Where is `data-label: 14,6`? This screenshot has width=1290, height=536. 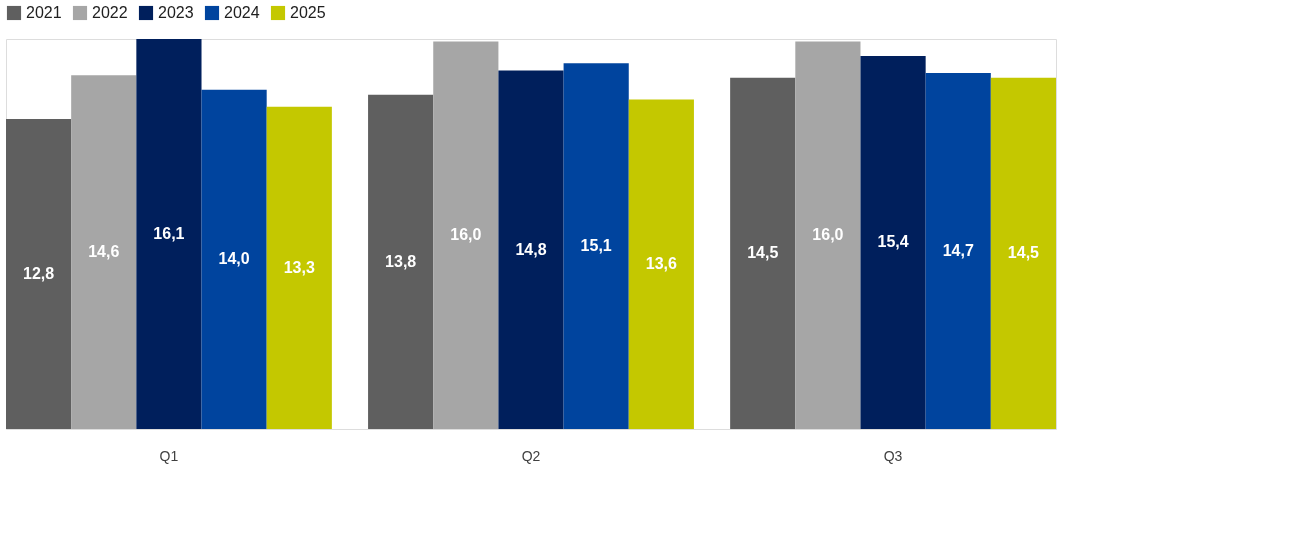
data-label: 14,6 is located at coordinates (104, 252).